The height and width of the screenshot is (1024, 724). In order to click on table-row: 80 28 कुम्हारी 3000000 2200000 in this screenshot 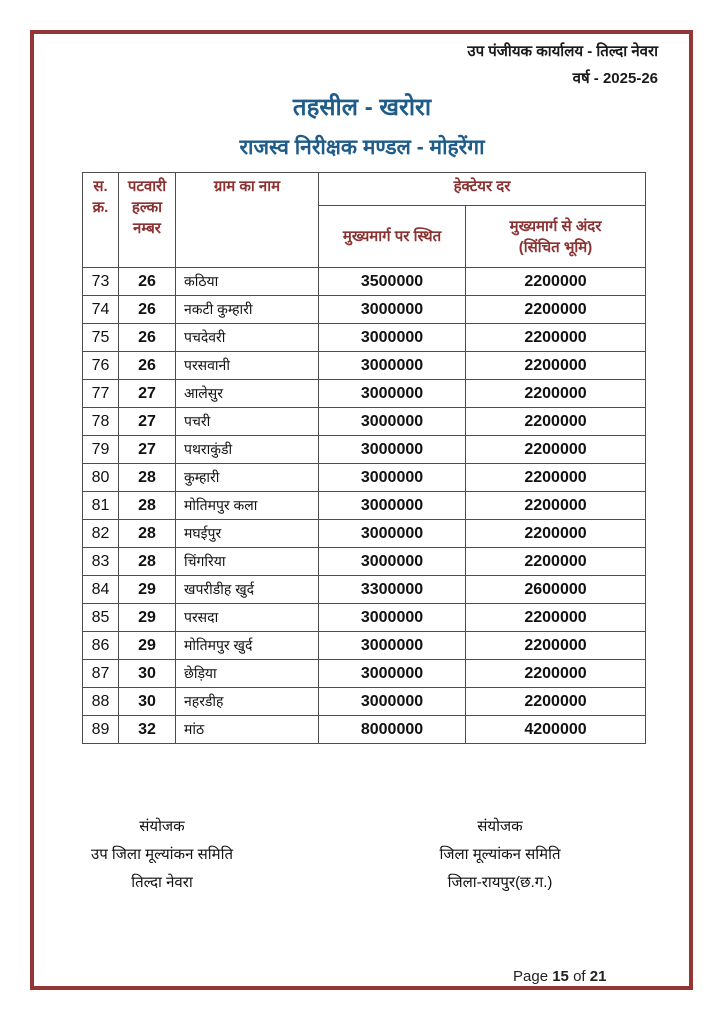, I will do `click(364, 477)`.